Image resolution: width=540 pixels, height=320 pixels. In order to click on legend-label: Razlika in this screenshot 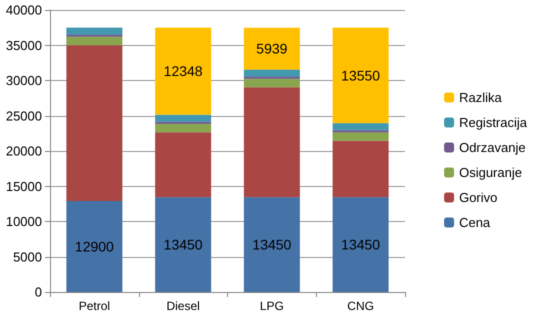, I will do `click(480, 97)`.